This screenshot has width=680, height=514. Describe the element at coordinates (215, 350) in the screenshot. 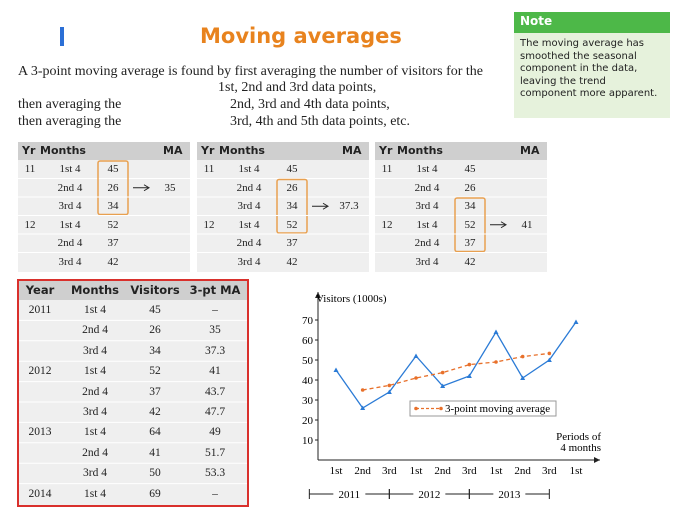

I see `table-cell: 37.3` at that location.